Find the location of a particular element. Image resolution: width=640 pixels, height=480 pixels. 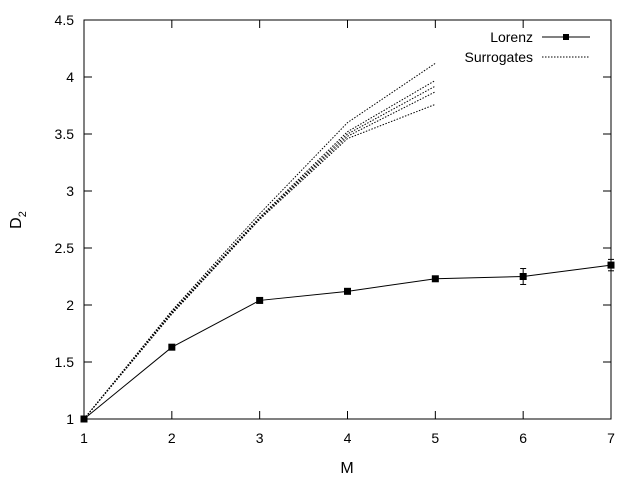

y-tick-label: 4.5 is located at coordinates (65, 20).